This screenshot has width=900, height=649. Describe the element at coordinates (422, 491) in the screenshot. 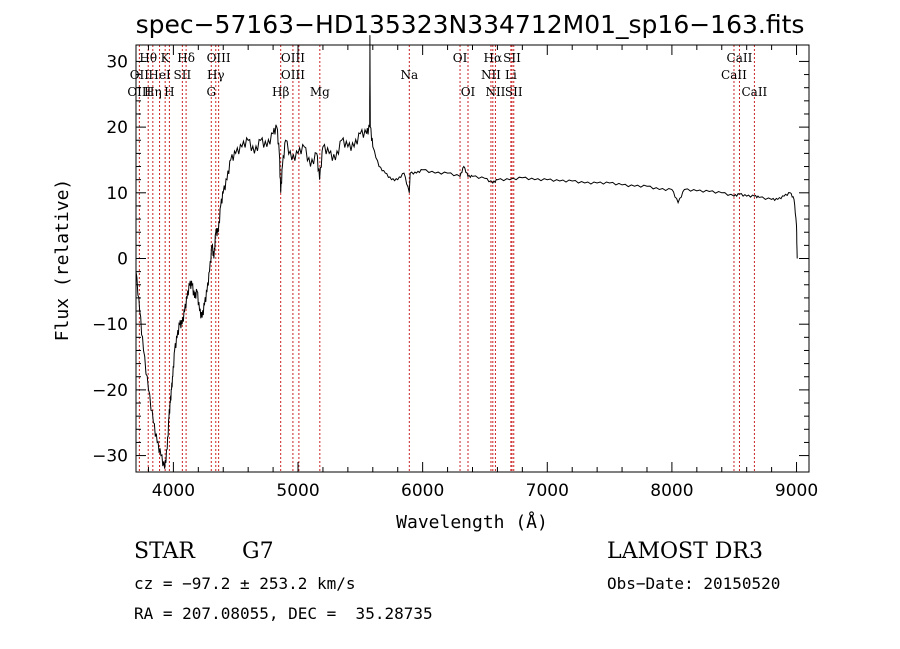

I see `x-tick-label: 6000` at that location.